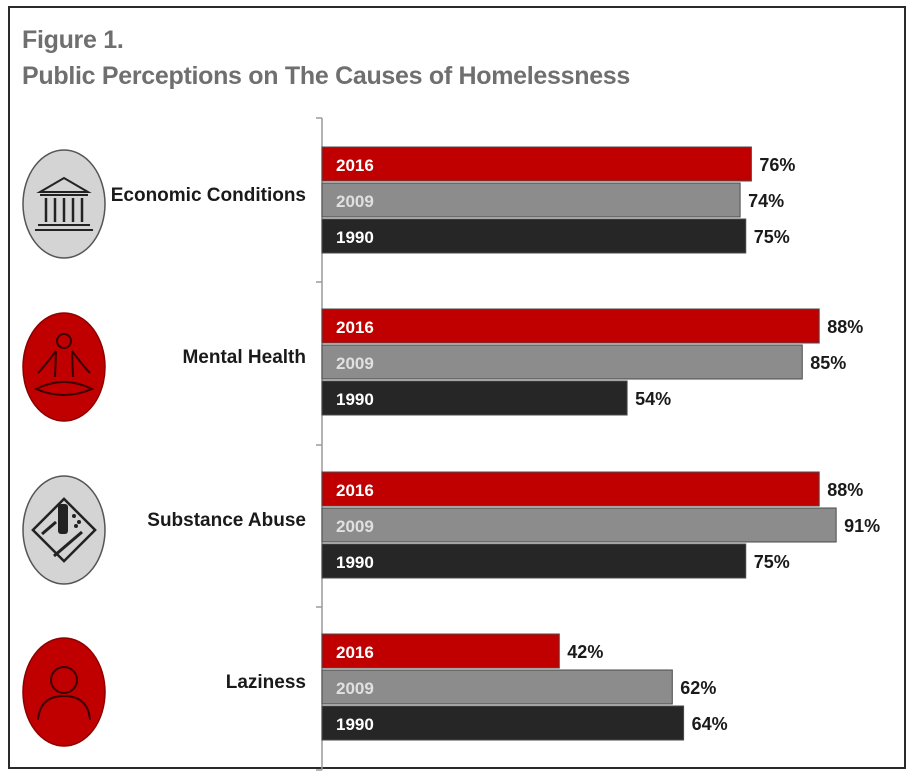 This screenshot has height=777, width=916. I want to click on meditation-icon, so click(64, 367).